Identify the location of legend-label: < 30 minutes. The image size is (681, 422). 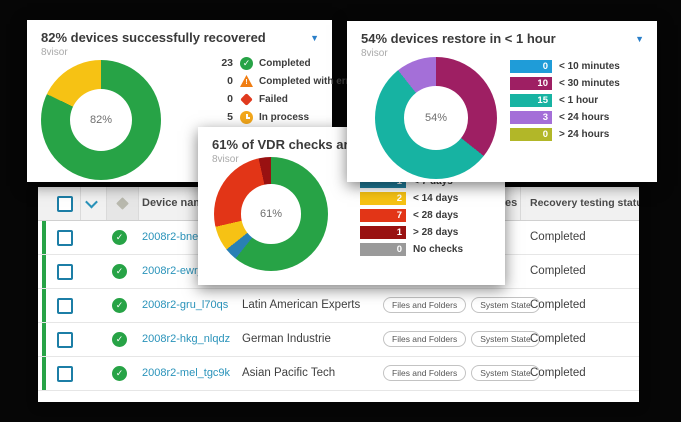
(589, 83).